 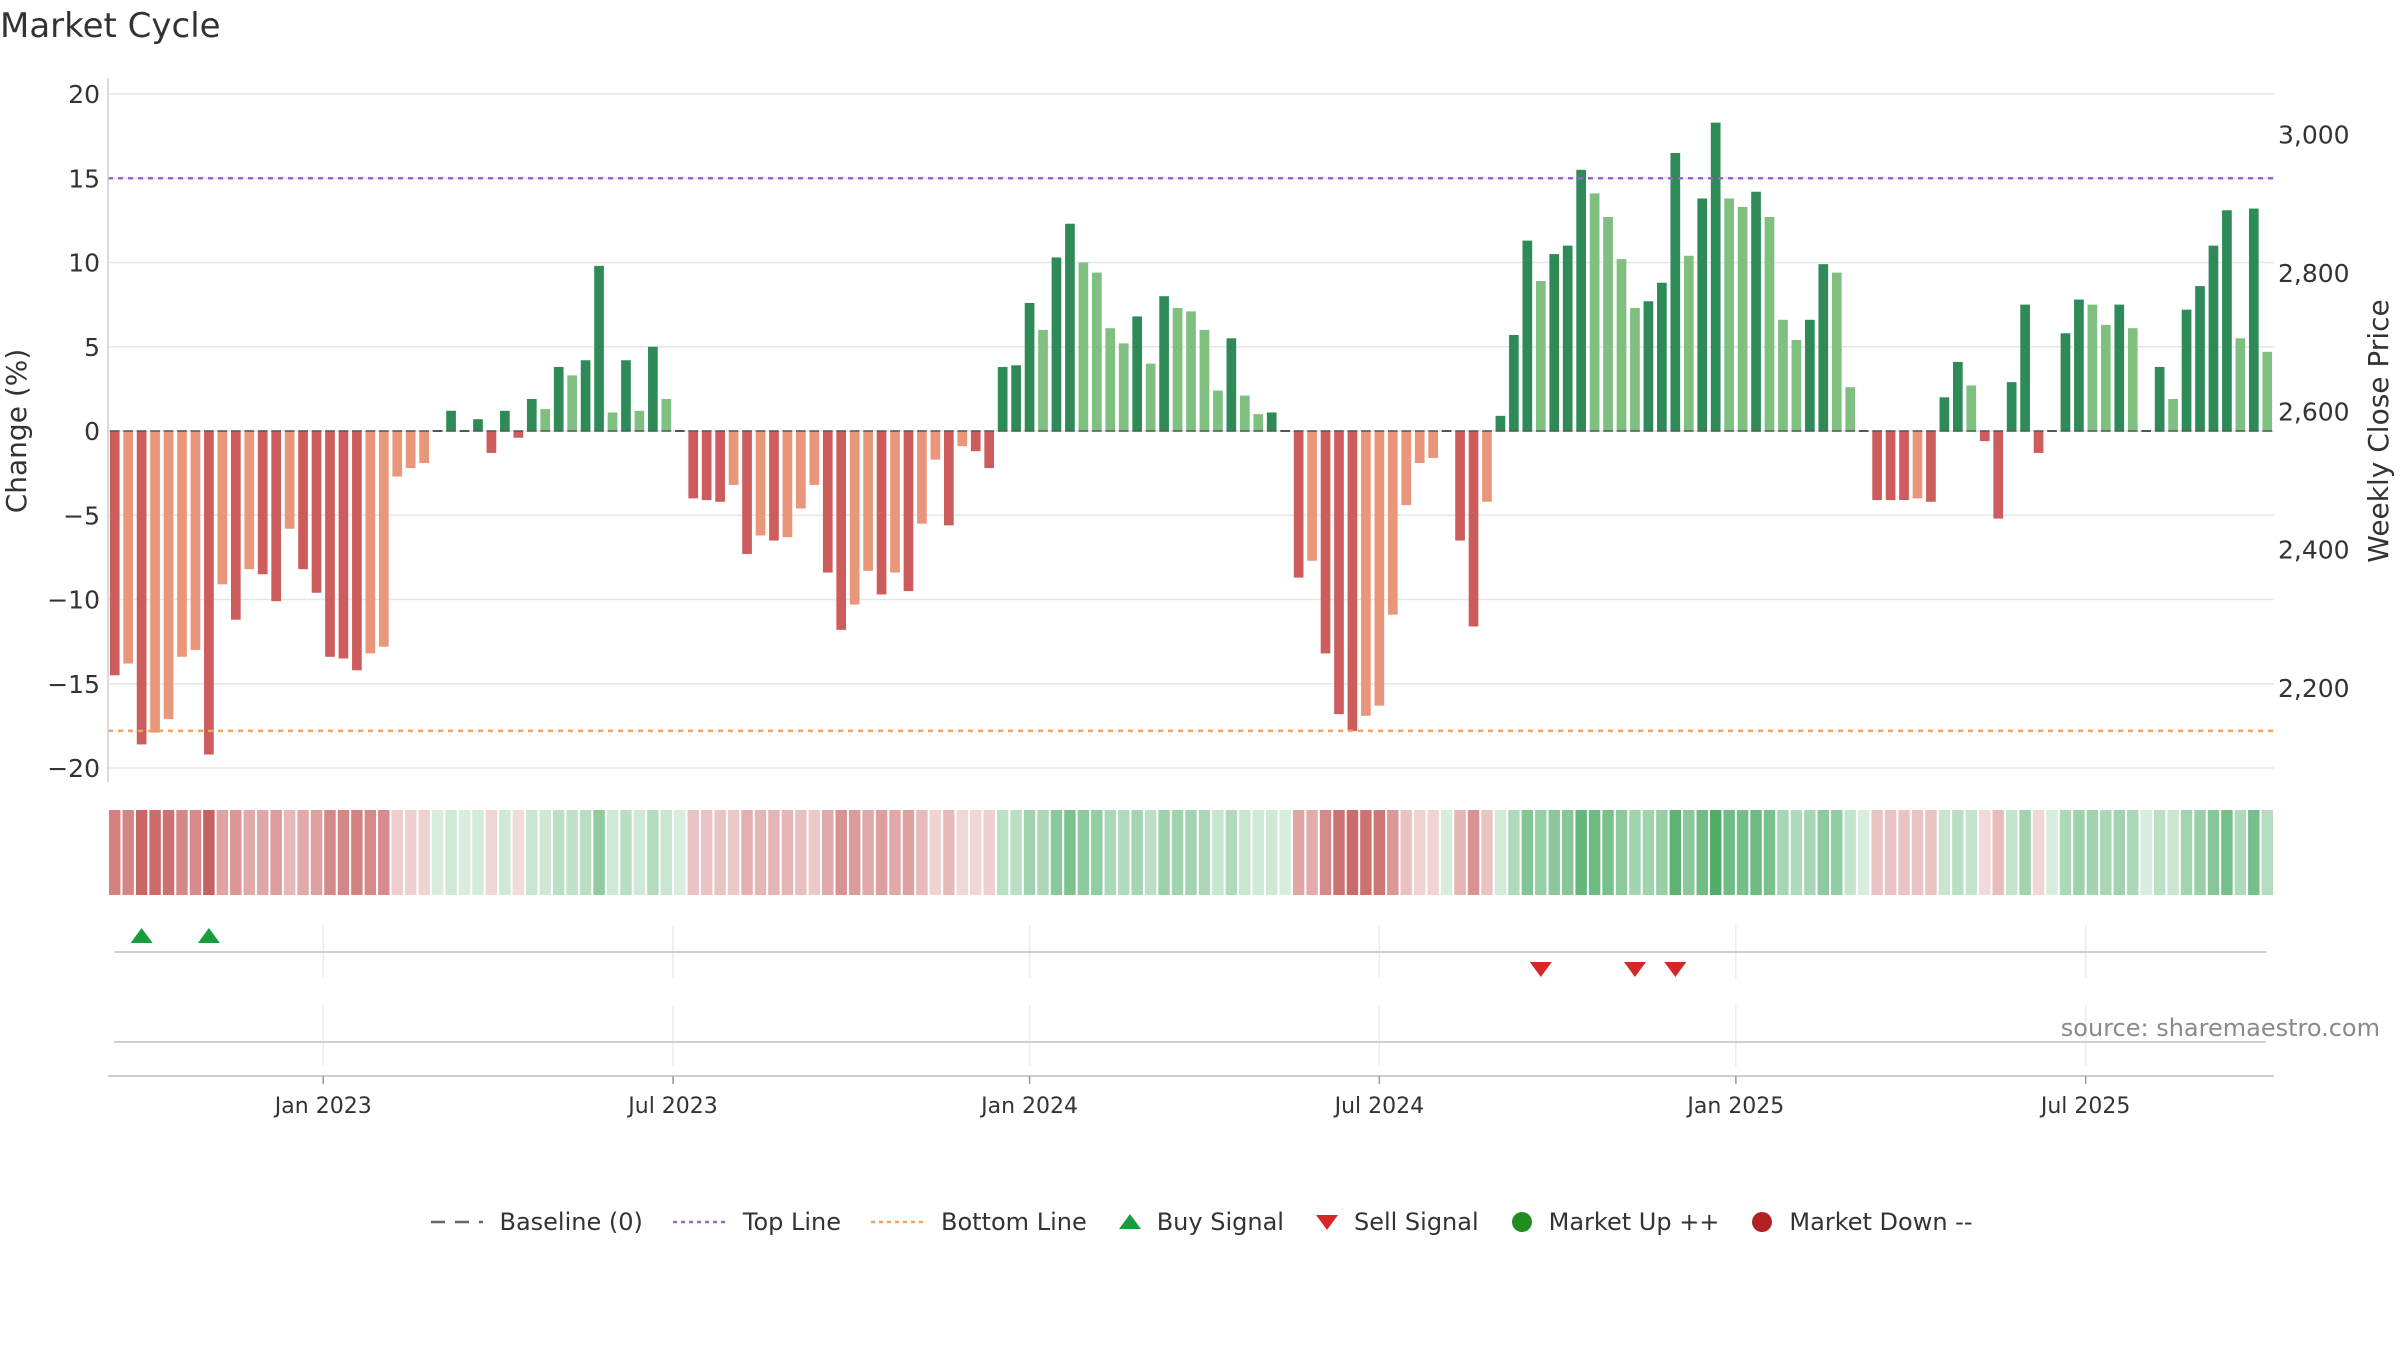 What do you see at coordinates (141, 935) in the screenshot?
I see `buy-signal-marker` at bounding box center [141, 935].